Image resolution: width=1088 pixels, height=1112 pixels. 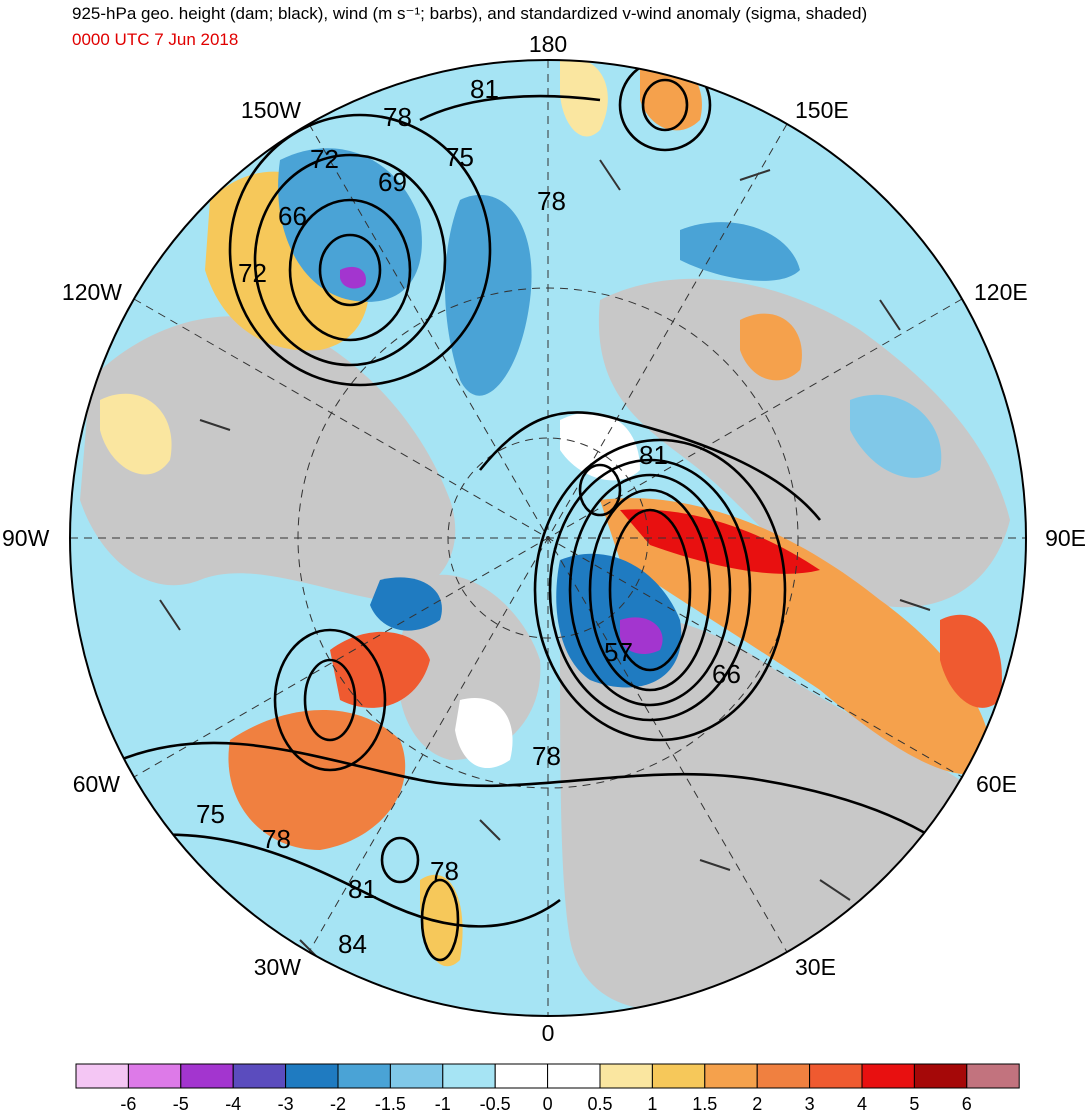 I want to click on colorbar-tick-label: -1, so click(x=443, y=1103).